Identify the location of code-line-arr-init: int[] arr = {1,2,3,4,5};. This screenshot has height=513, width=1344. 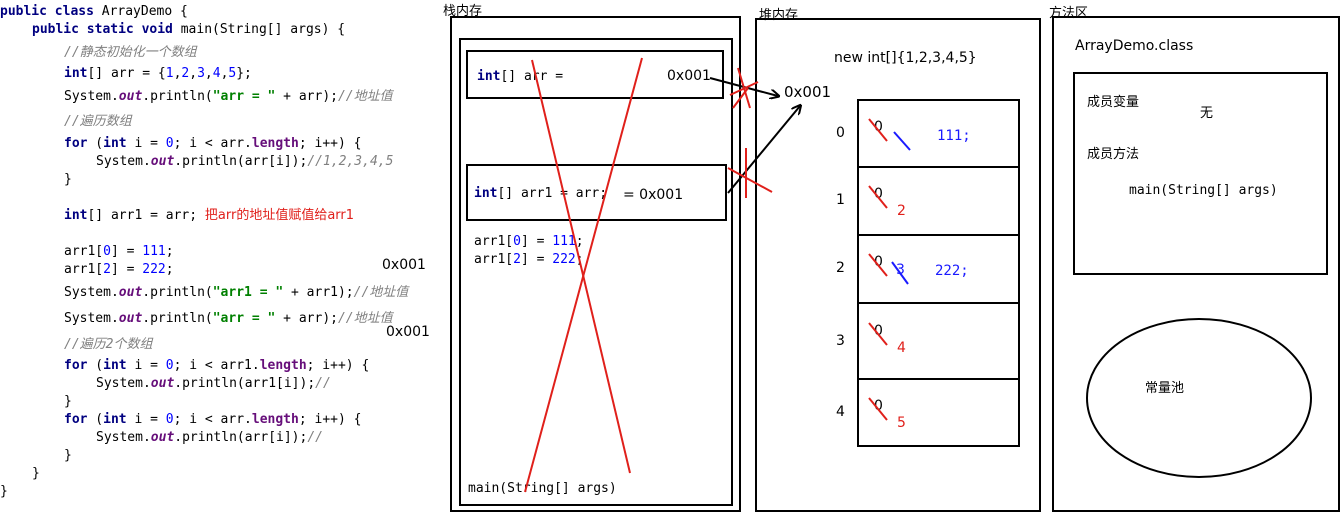
(158, 73).